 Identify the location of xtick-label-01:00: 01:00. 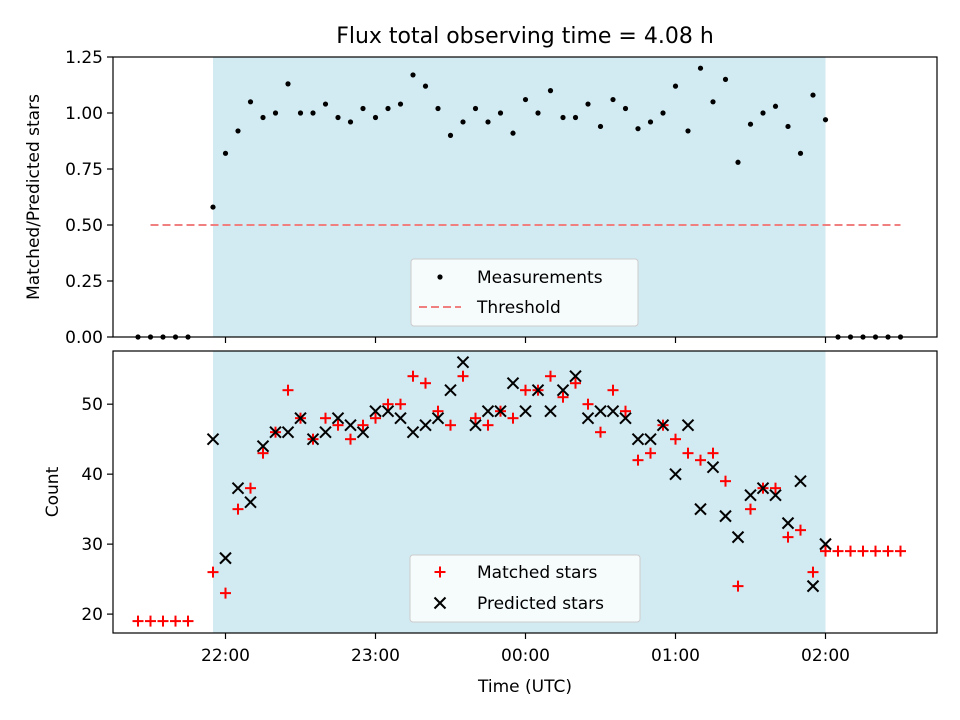
(675, 656).